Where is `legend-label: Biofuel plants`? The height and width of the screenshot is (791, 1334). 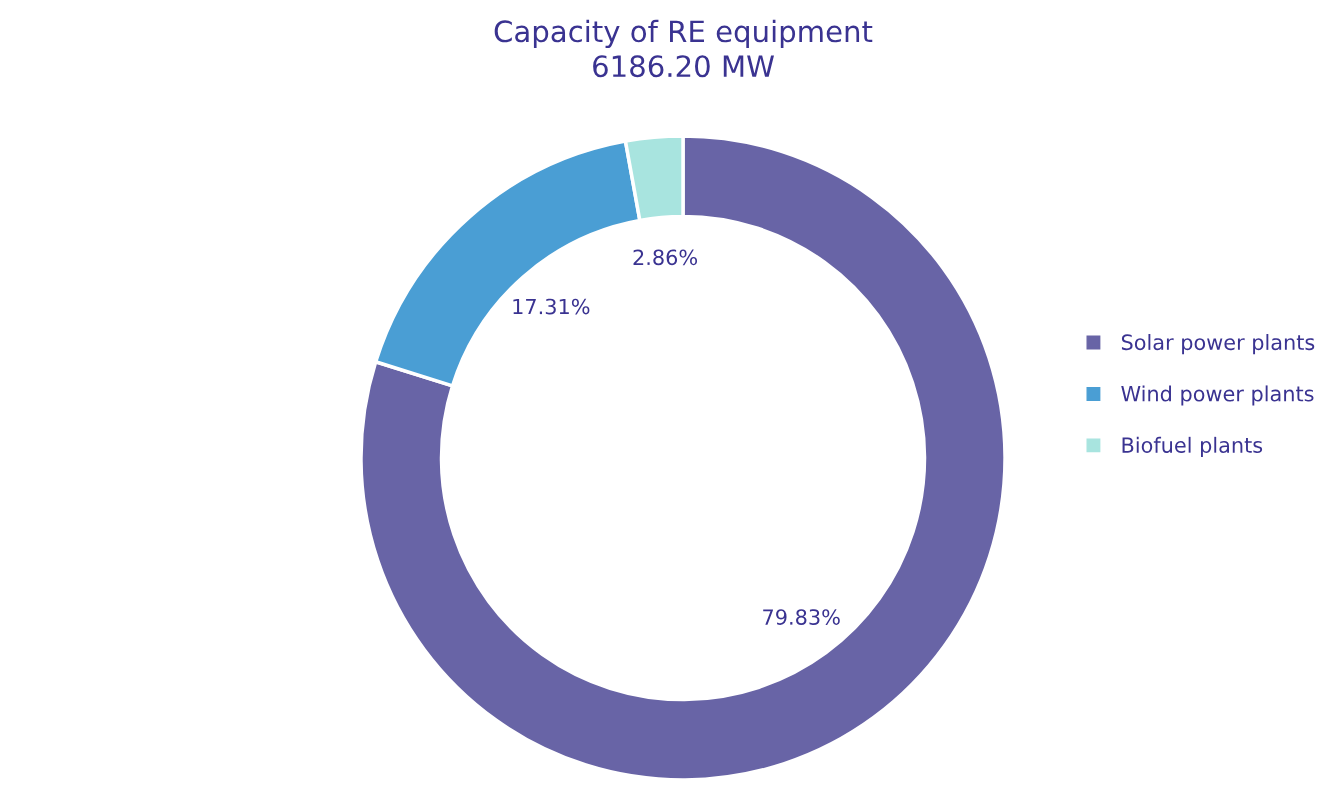
legend-label: Biofuel plants is located at coordinates (1192, 446).